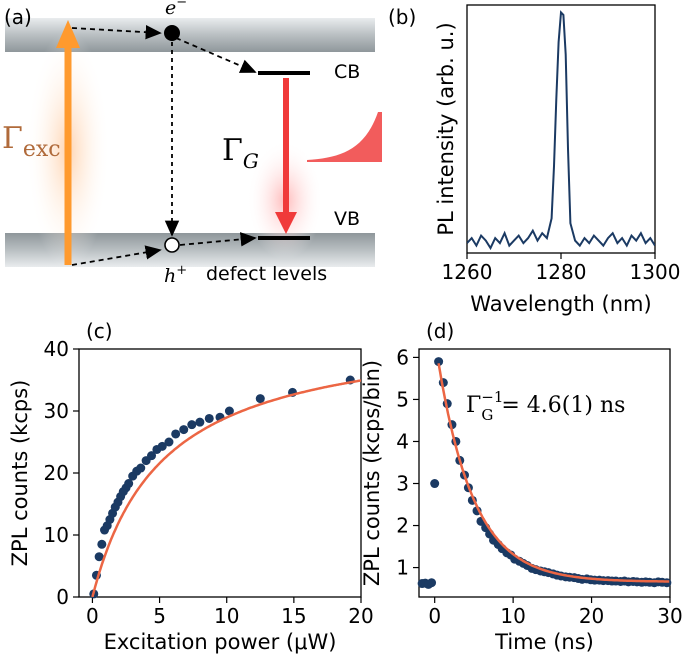 This screenshot has height=665, width=685. What do you see at coordinates (553, 473) in the screenshot?
I see `decay-fit-line` at bounding box center [553, 473].